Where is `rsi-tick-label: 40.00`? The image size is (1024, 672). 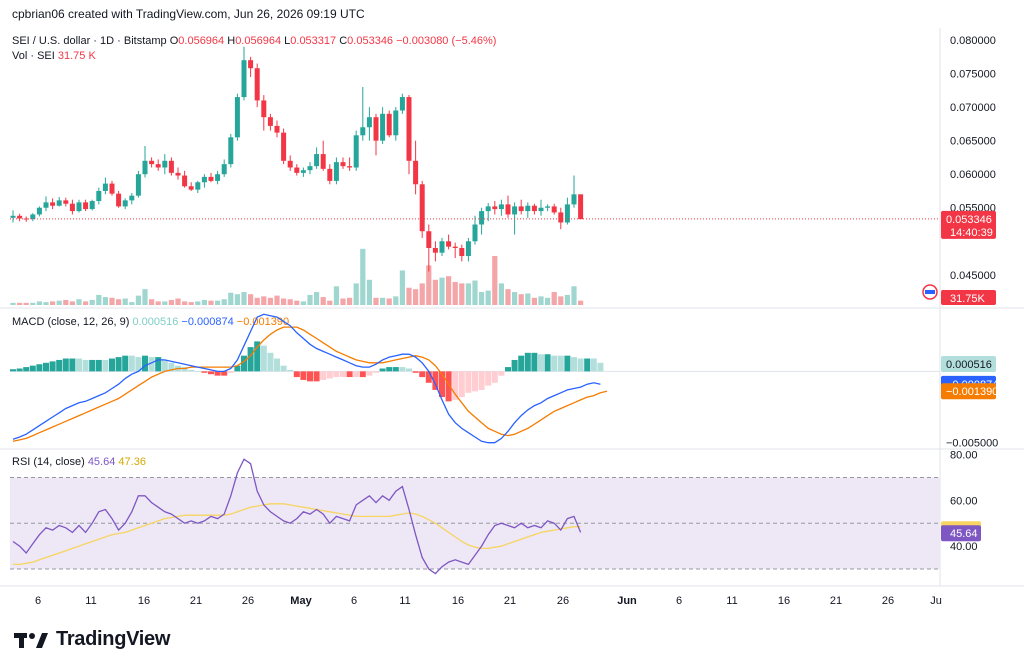
rsi-tick-label: 40.00 is located at coordinates (964, 547).